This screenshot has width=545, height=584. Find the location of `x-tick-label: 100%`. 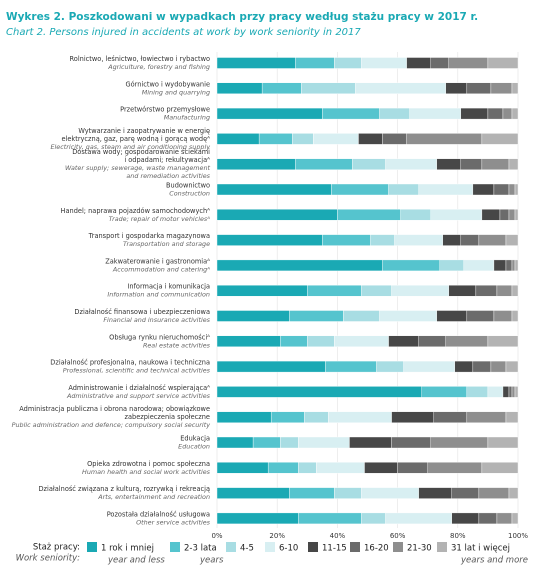

x-tick-label: 100% is located at coordinates (518, 536).